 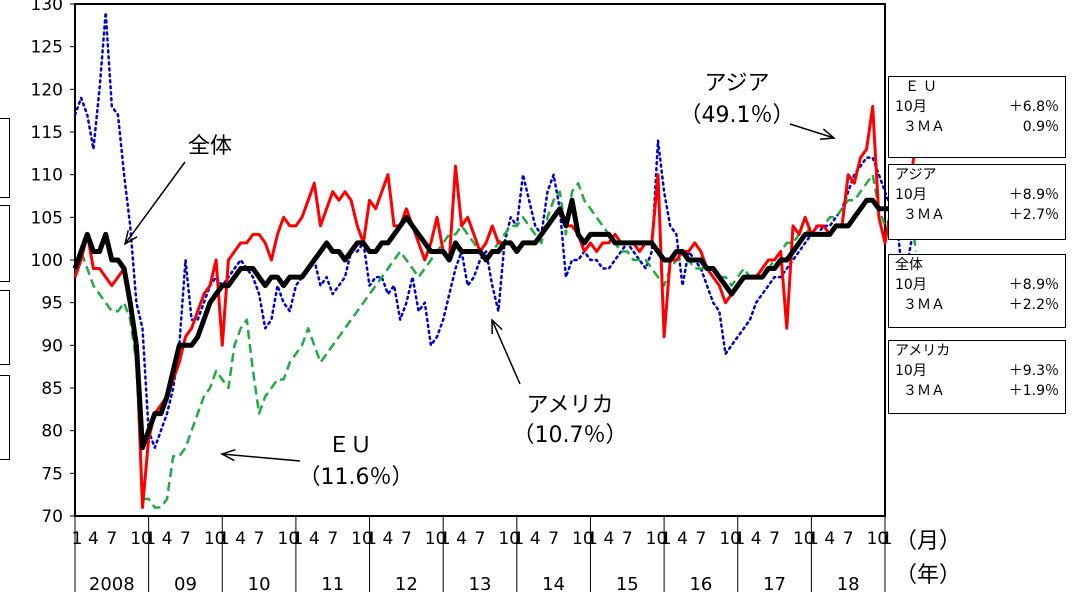 I want to click on legend-box-asia: アジア 10月 ＋8.9％ ３ＭＡ ＋2.7％, so click(x=977, y=202).